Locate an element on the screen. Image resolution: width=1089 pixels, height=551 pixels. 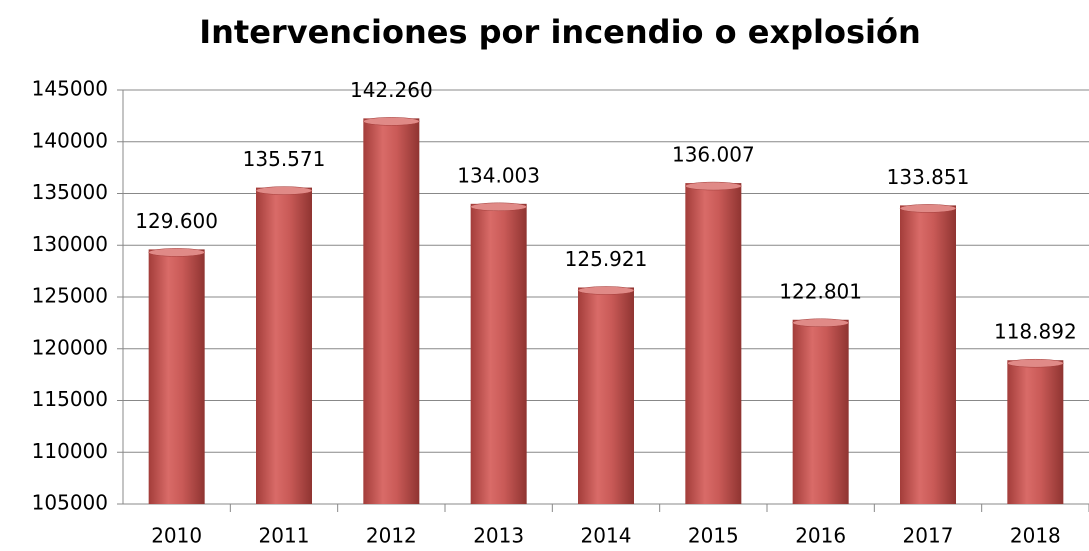
data-label: 125.921 is located at coordinates (606, 259).